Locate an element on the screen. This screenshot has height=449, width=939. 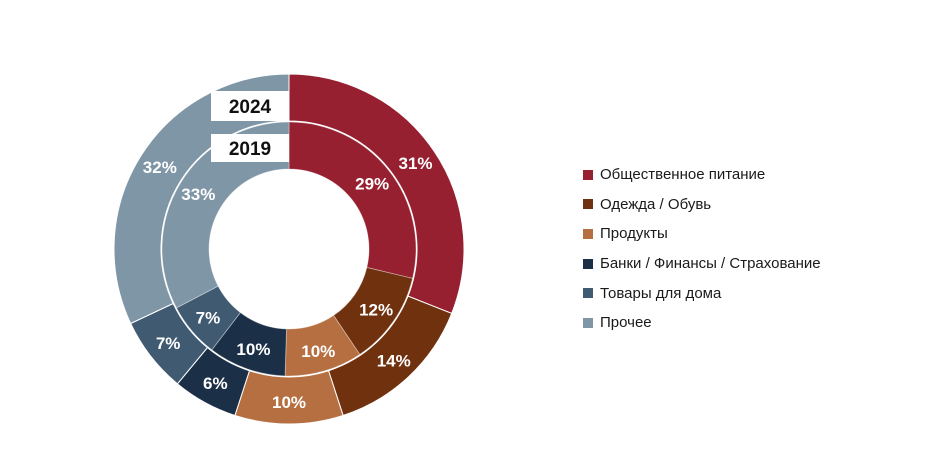
outer-slice-label-4: 7% is located at coordinates (168, 343).